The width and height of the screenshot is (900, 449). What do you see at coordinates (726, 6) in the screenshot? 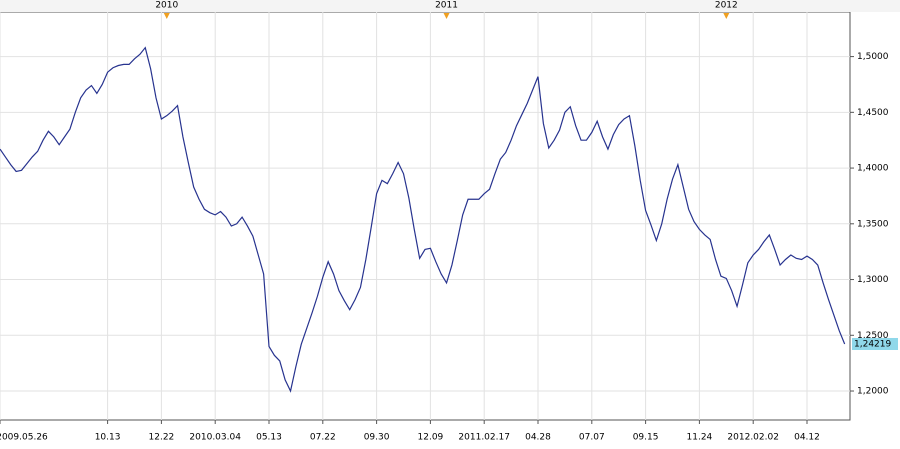
I see `year-label: 2012` at bounding box center [726, 6].